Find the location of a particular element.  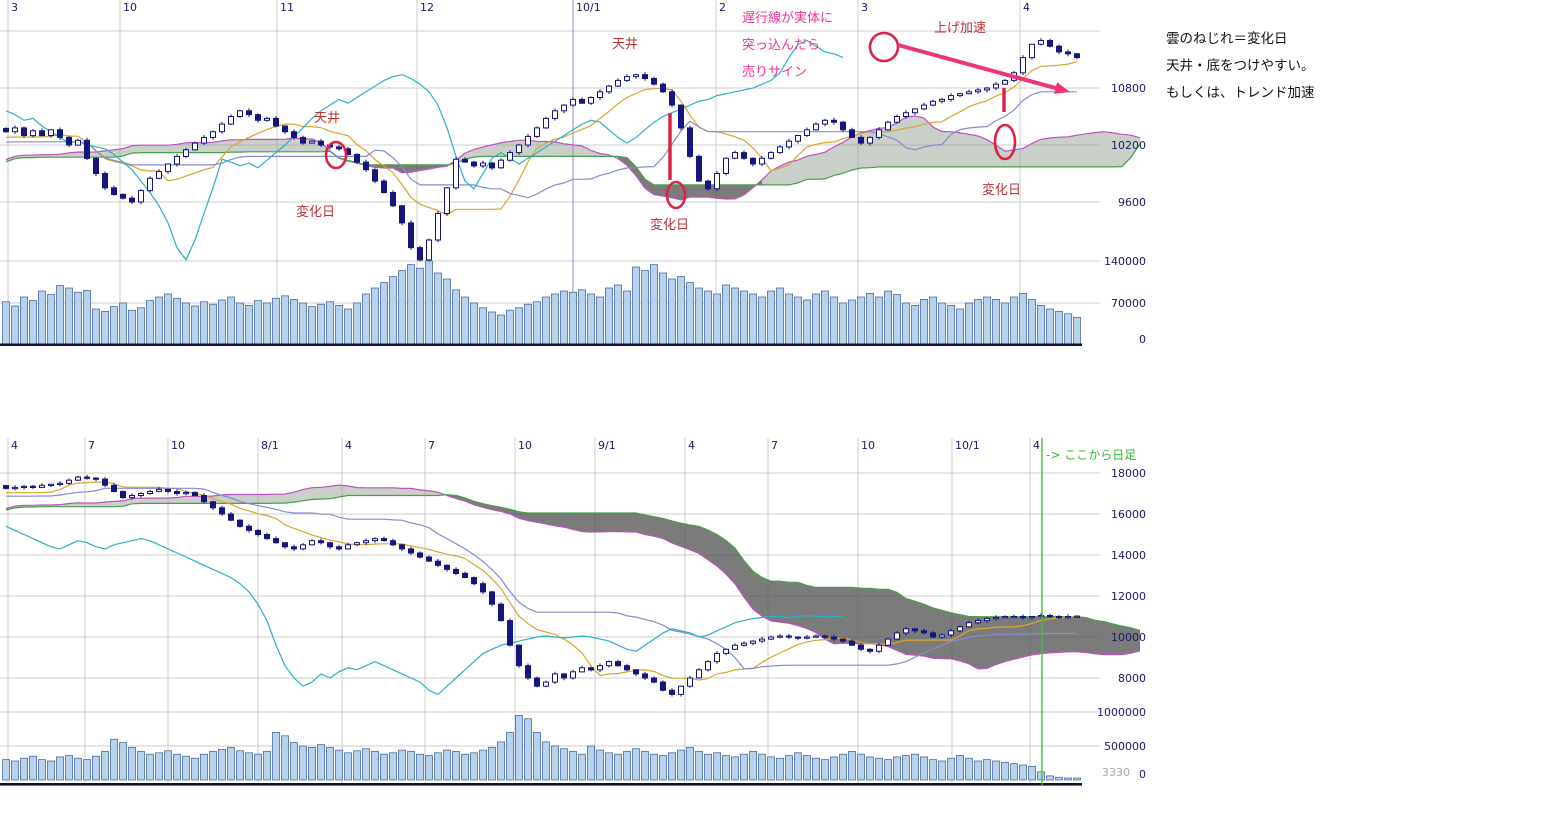

svg-text: 12000 is located at coordinates (1128, 596).